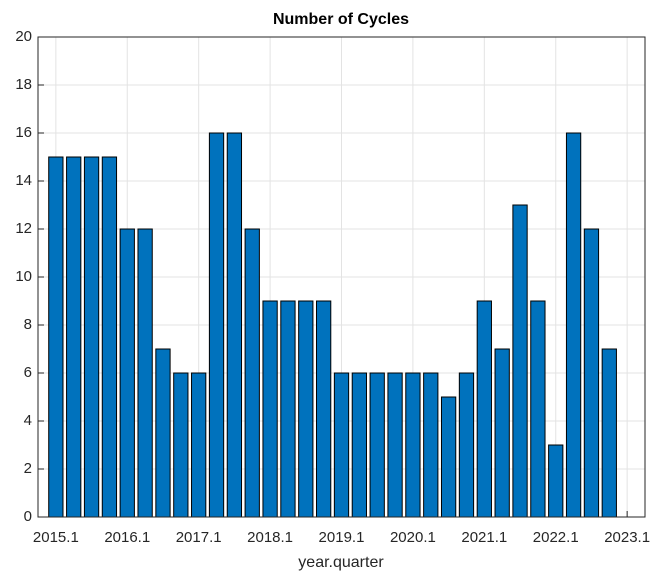  Describe the element at coordinates (341, 19) in the screenshot. I see `chart-title: Number of Cycles` at that location.